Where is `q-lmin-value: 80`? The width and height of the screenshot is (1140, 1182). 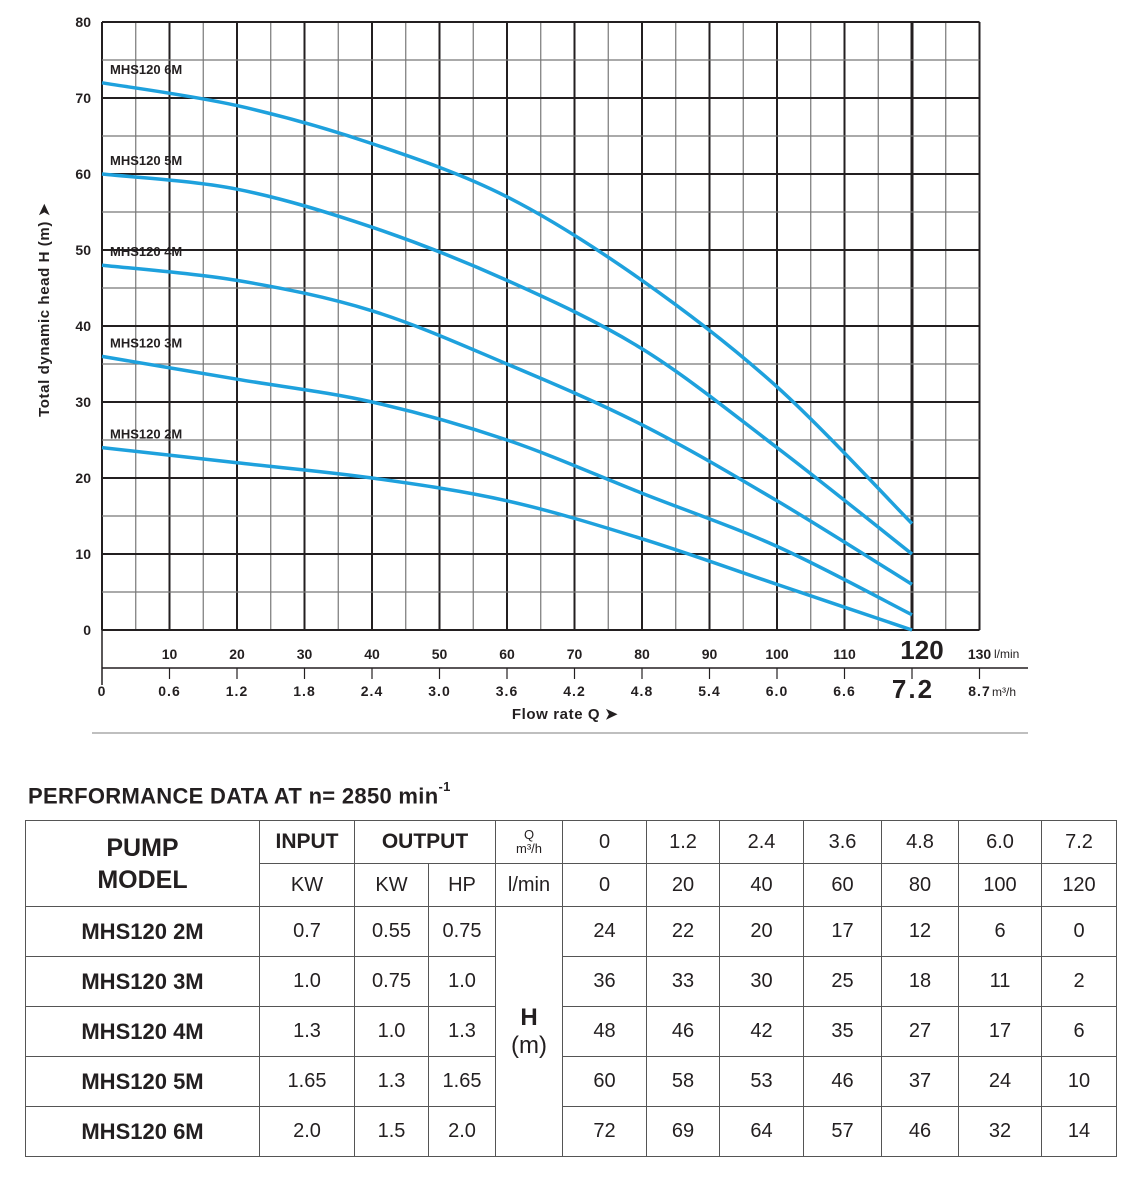
q-lmin-value: 80 is located at coordinates (920, 885).